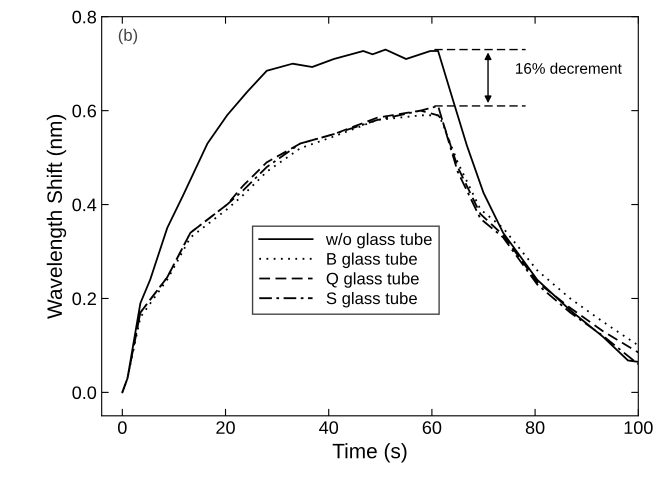 This screenshot has height=478, width=656. I want to click on x-tick-label: 40, so click(328, 427).